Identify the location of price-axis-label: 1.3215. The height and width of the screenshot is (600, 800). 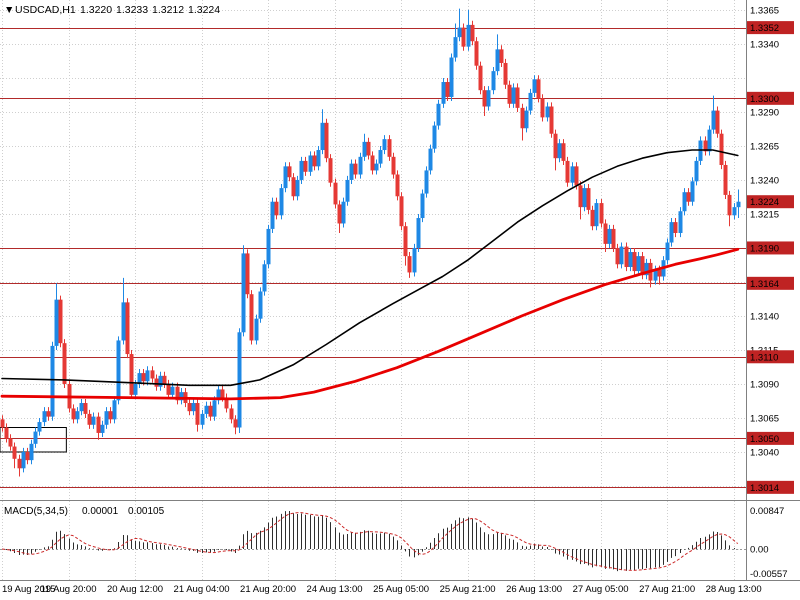
(764, 214).